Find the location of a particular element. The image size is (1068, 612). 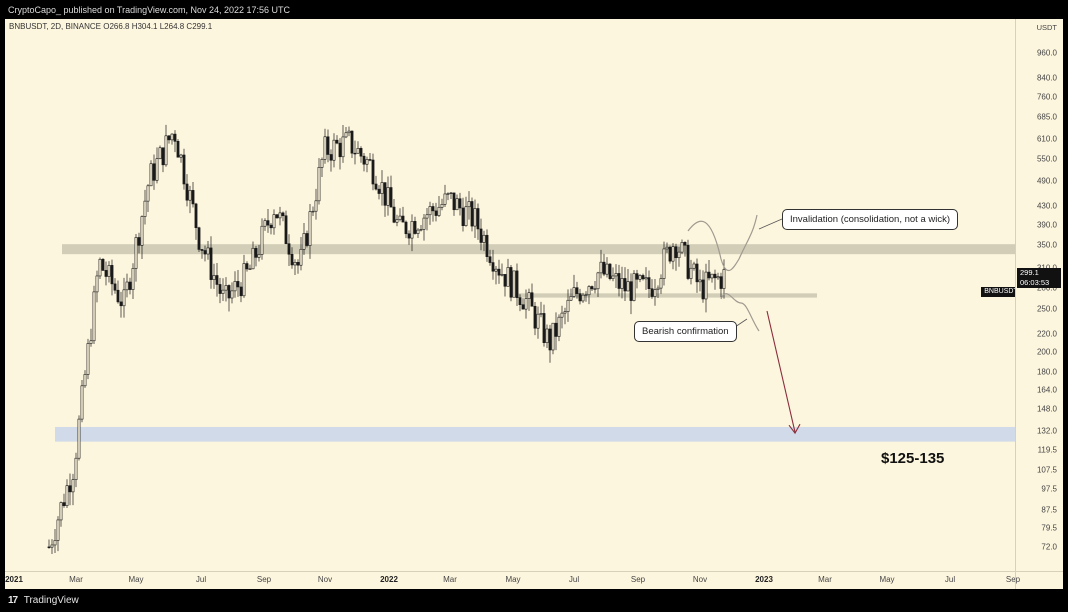

target-arrow-head-icon is located at coordinates (794, 429).